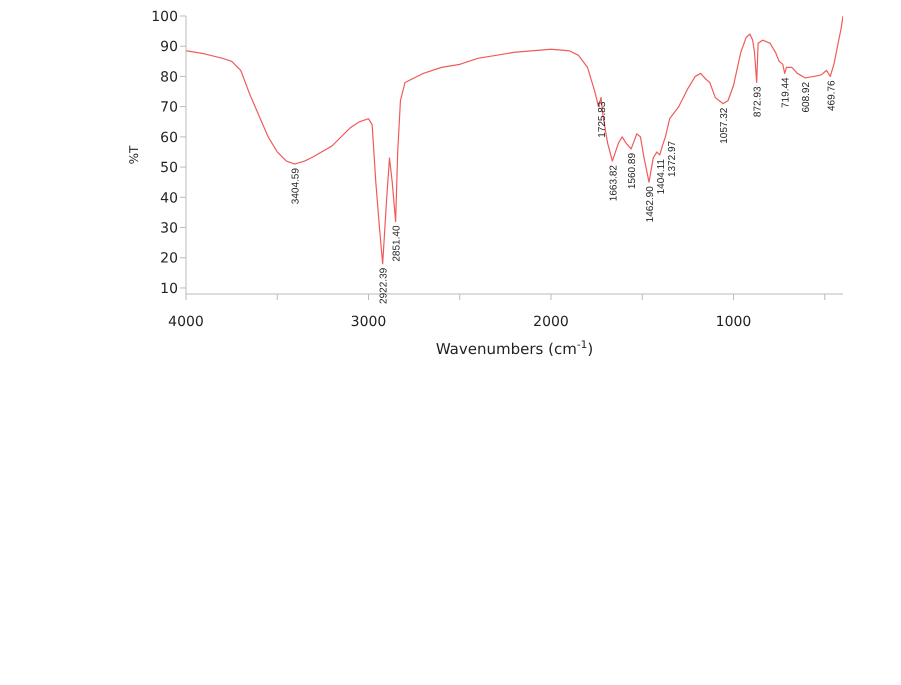 This screenshot has width=901, height=685. What do you see at coordinates (384, 285) in the screenshot?
I see `annotation: 2922.39` at bounding box center [384, 285].